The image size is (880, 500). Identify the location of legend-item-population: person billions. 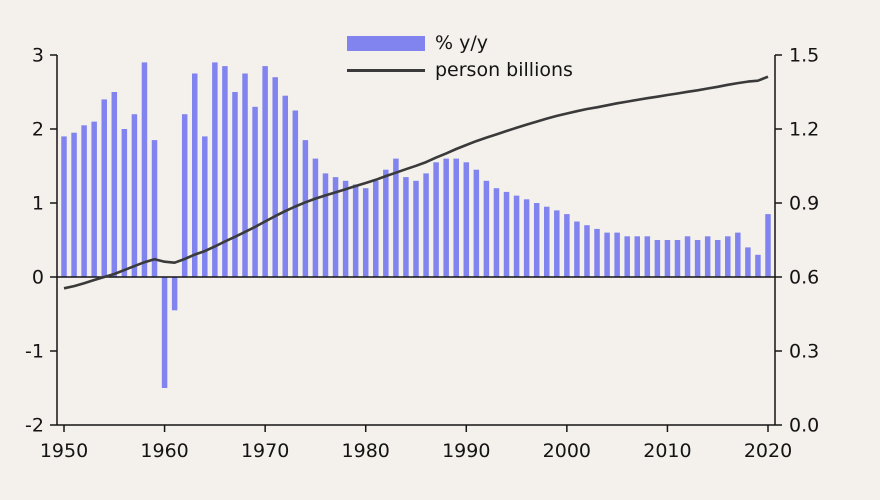
(460, 70).